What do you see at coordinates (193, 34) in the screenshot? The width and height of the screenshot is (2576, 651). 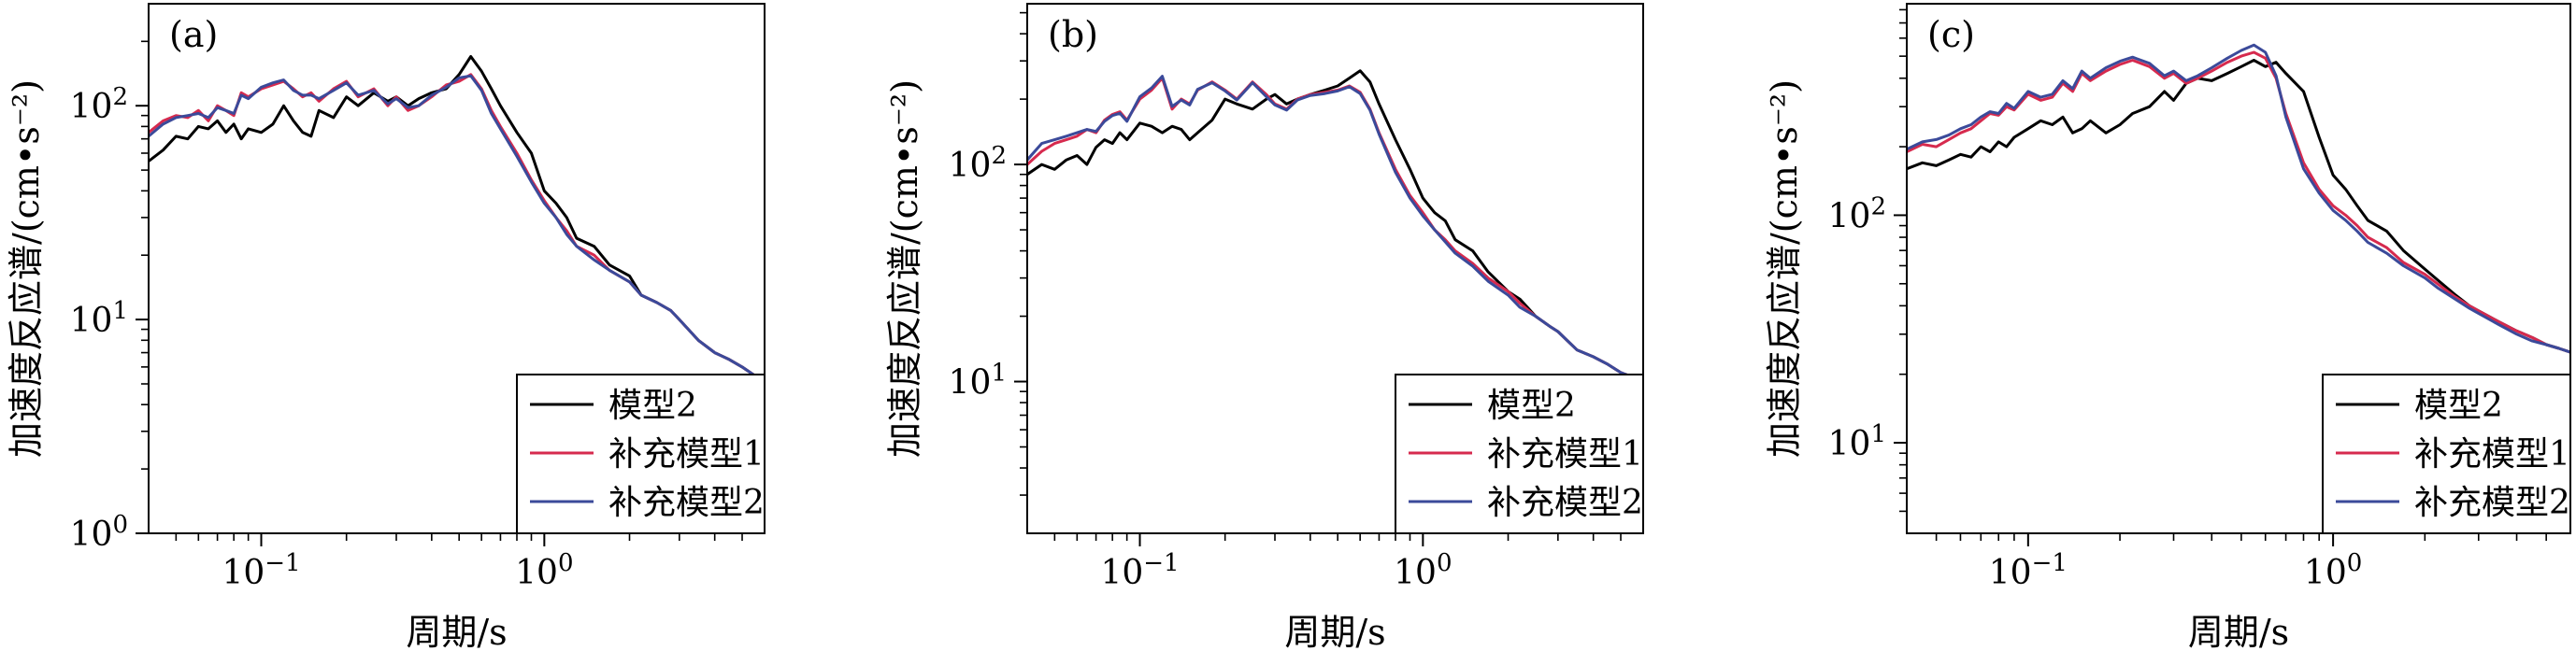 I see `panel-label: (a)` at bounding box center [193, 34].